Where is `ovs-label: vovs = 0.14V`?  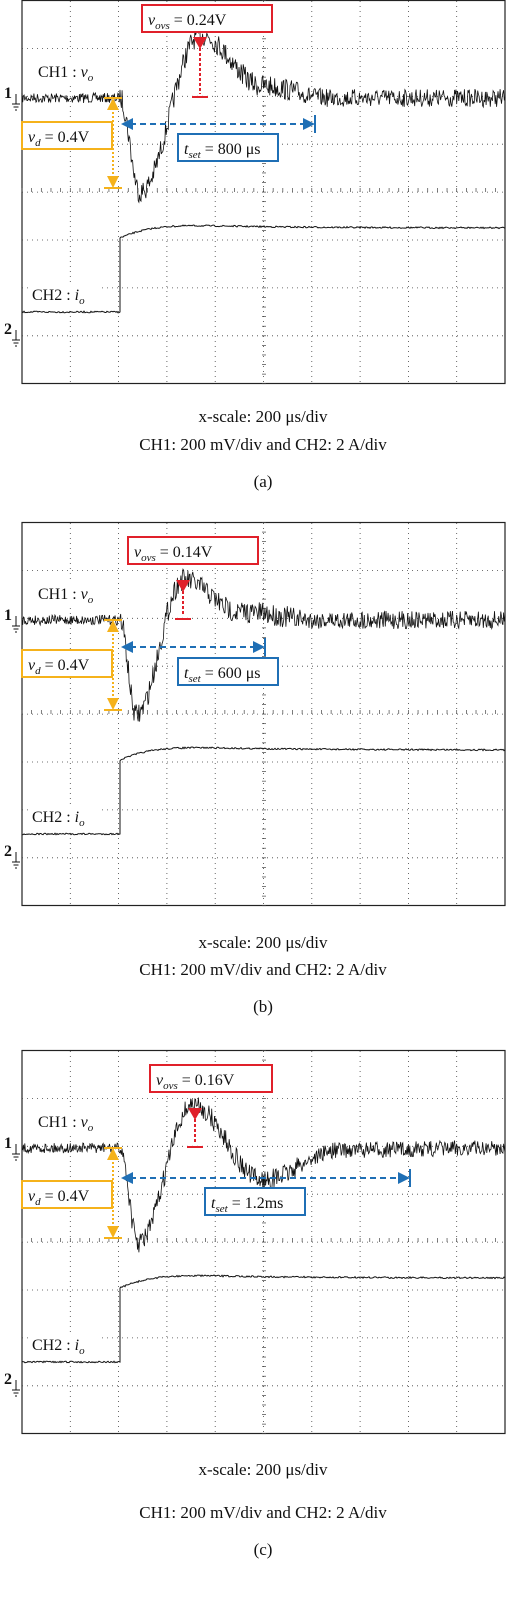
ovs-label: vovs = 0.14V is located at coordinates (173, 554).